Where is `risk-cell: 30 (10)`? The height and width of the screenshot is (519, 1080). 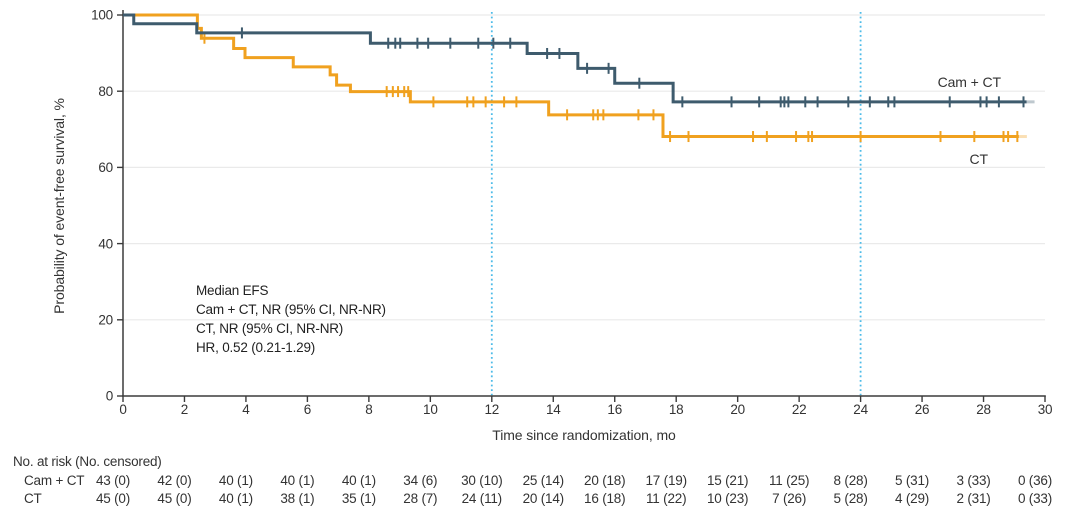 risk-cell: 30 (10) is located at coordinates (481, 480).